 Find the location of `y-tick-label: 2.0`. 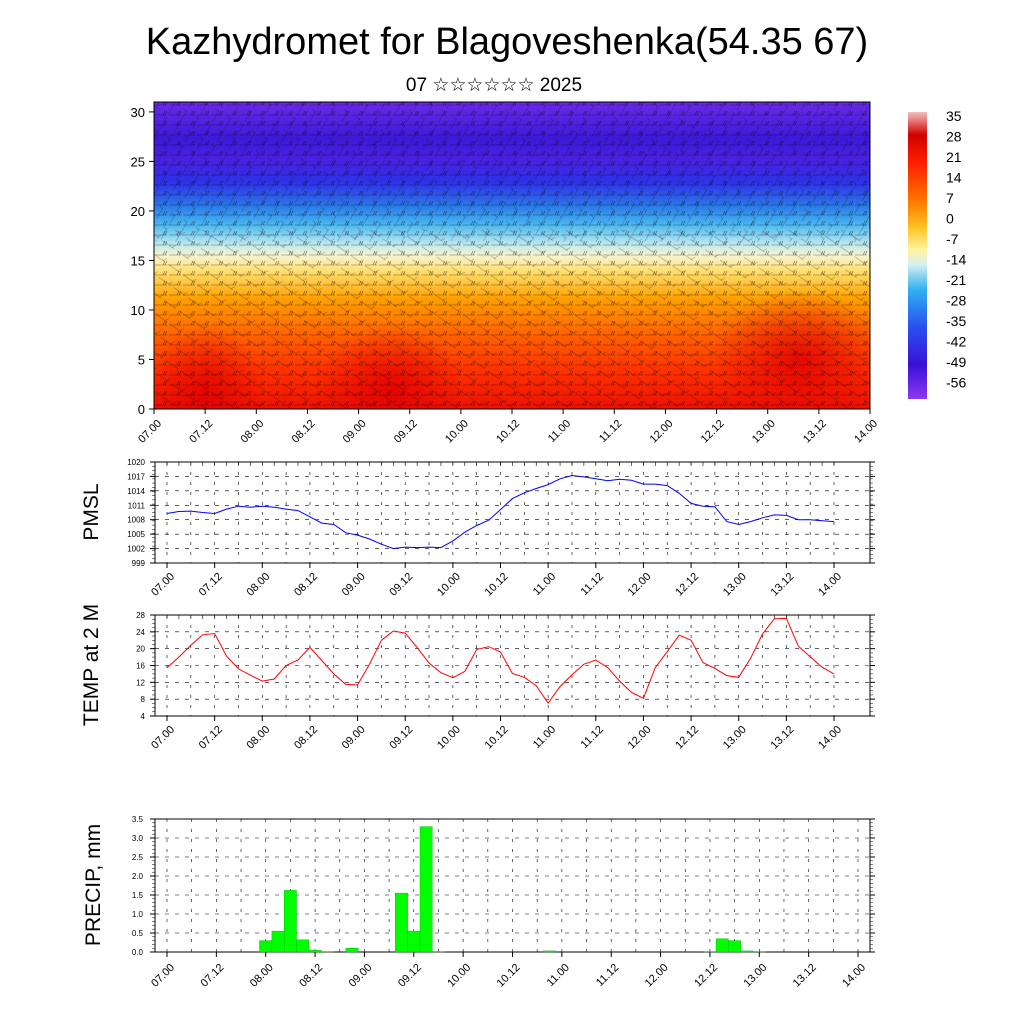

y-tick-label: 2.0 is located at coordinates (138, 876).